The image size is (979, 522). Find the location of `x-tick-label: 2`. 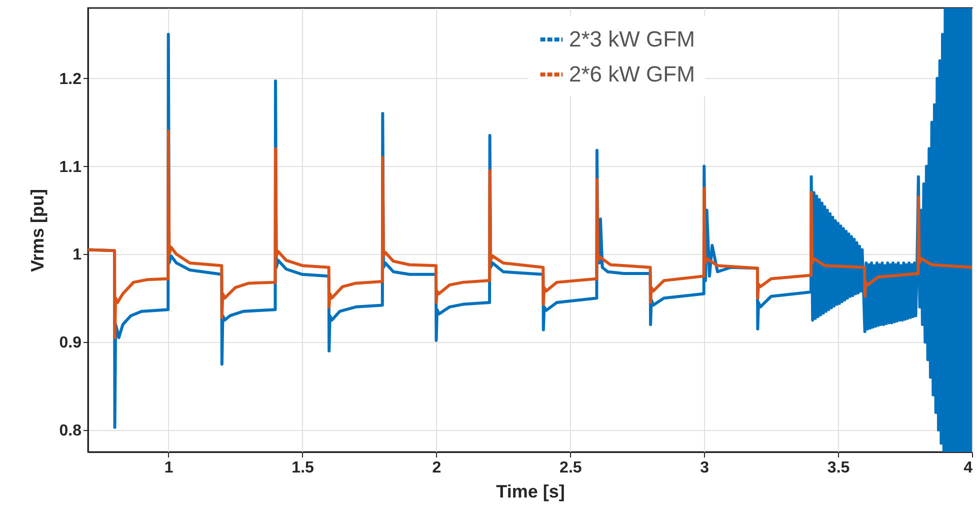

x-tick-label: 2 is located at coordinates (437, 468).